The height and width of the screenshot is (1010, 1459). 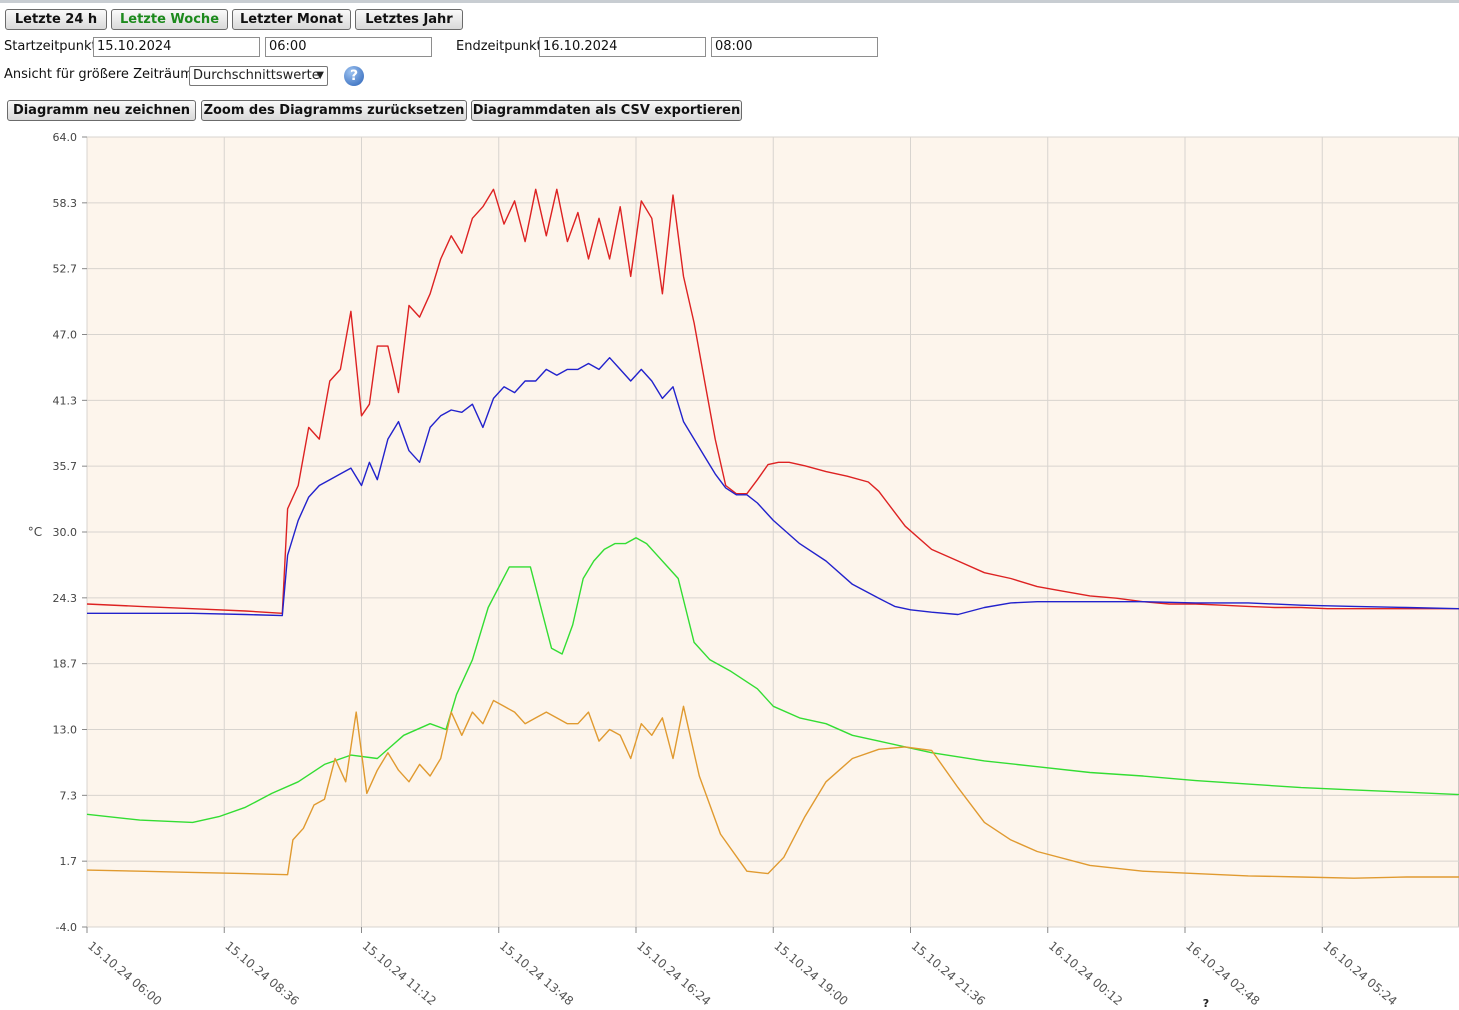 I want to click on help-icon: ?, so click(x=354, y=76).